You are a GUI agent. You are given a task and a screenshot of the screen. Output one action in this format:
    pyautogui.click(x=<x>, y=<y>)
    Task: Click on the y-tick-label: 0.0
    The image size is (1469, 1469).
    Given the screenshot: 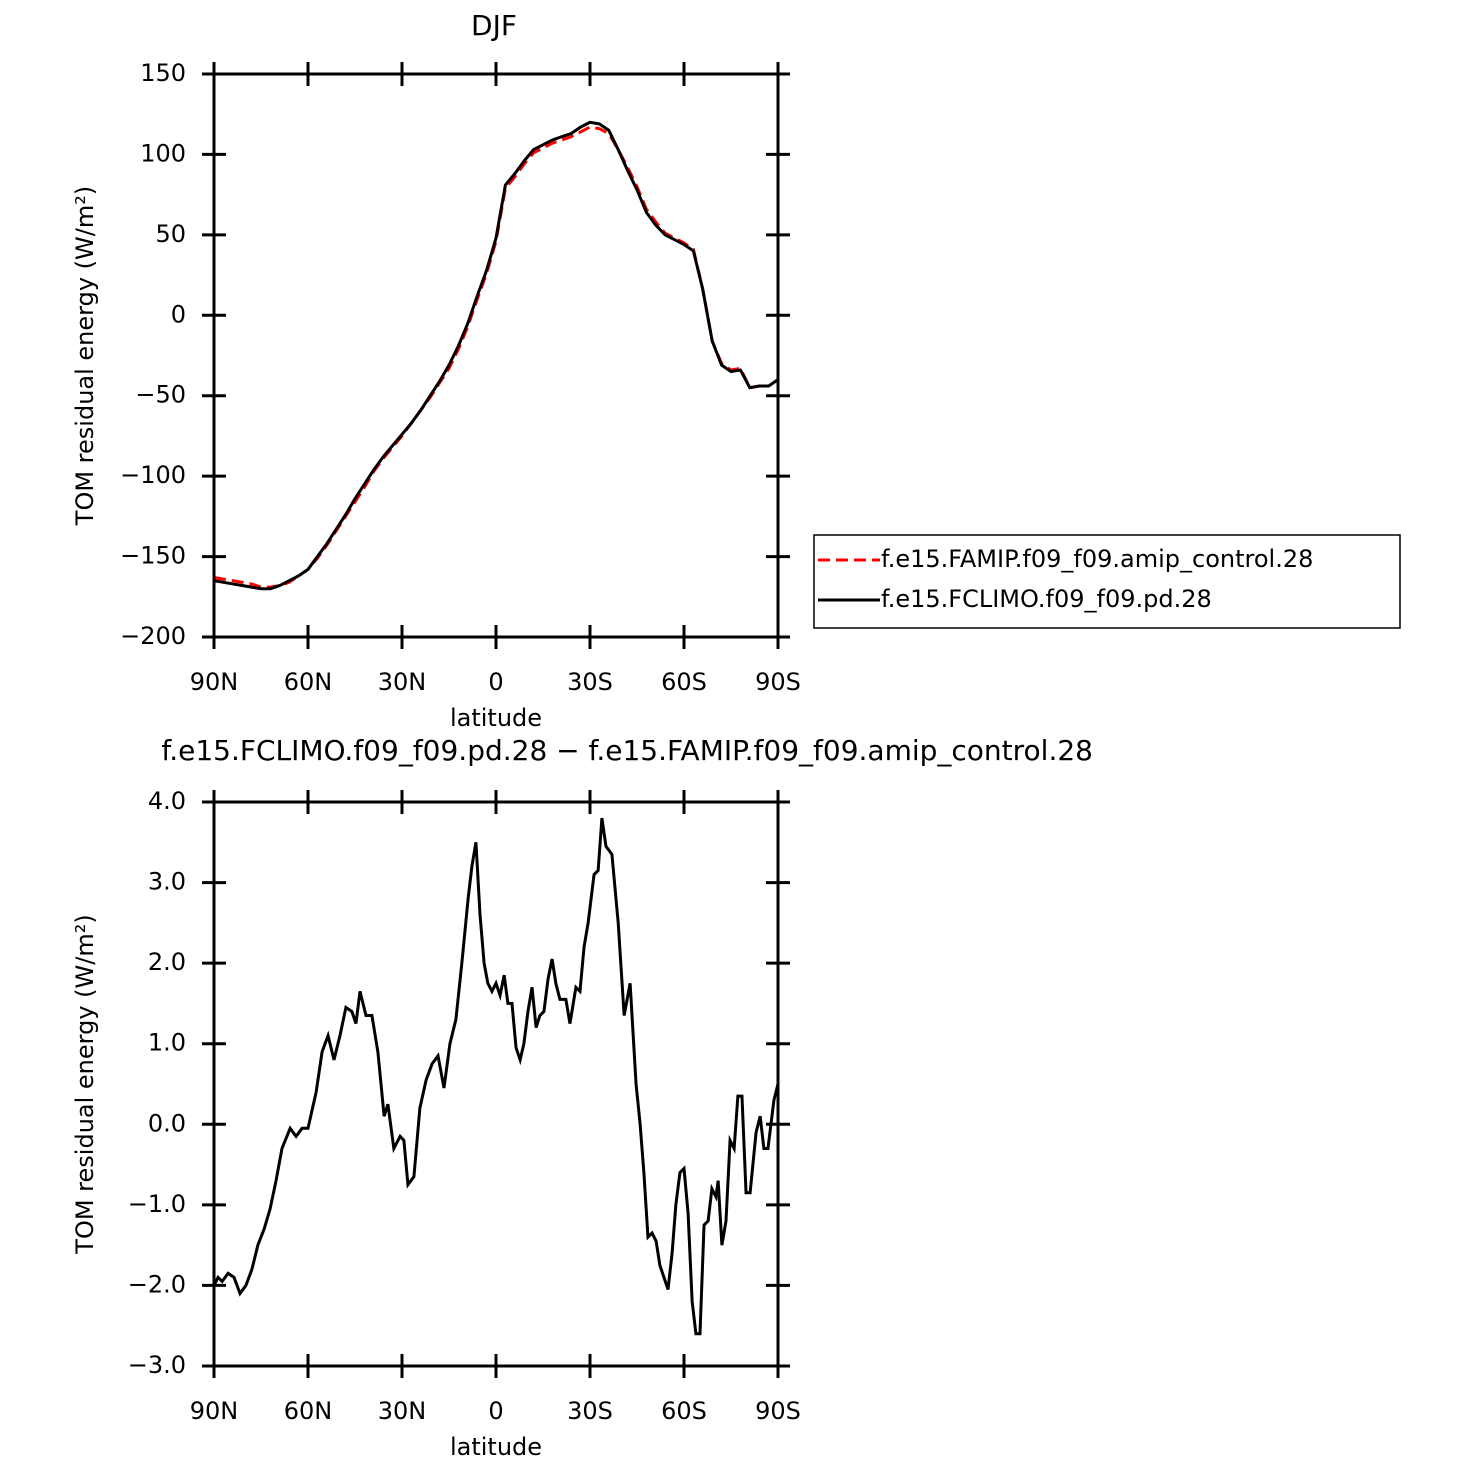 What is the action you would take?
    pyautogui.click(x=167, y=1123)
    